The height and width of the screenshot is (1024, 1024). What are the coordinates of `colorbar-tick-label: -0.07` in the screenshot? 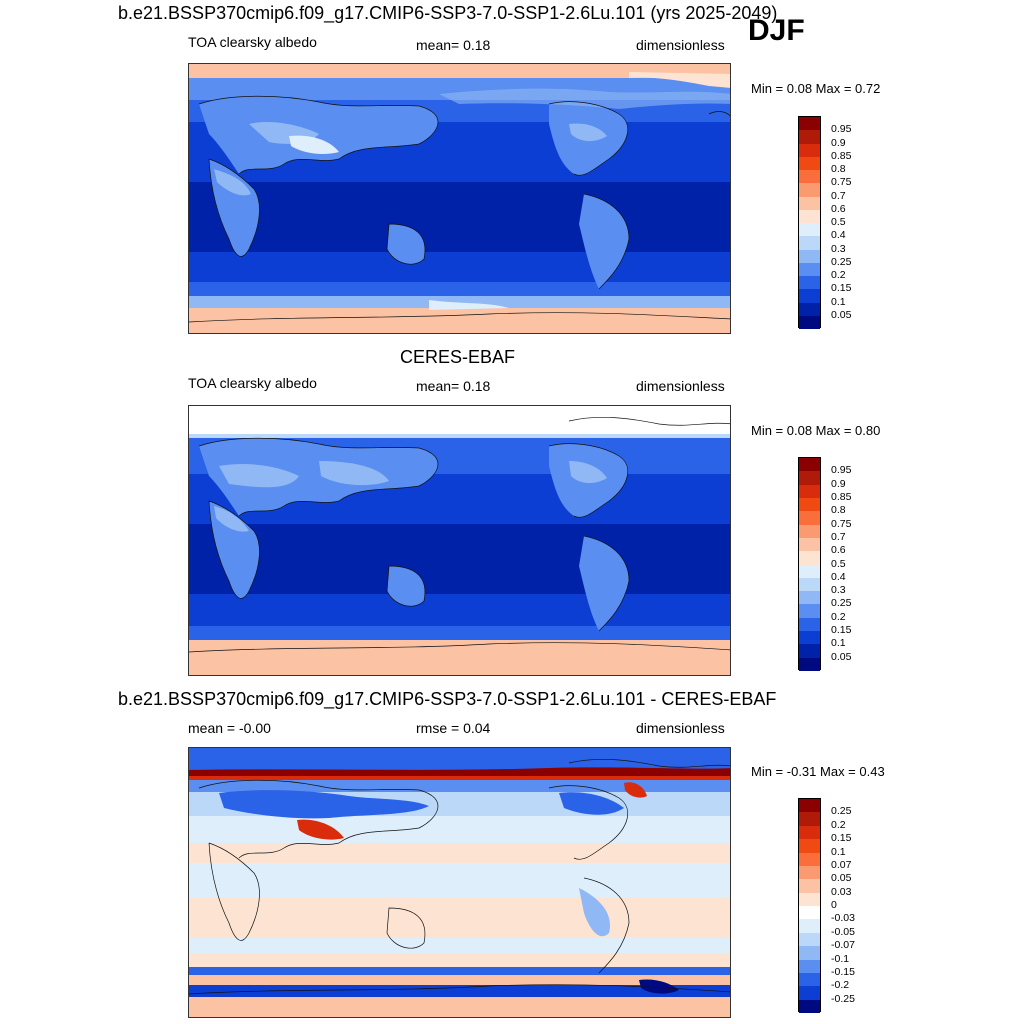 It's located at (843, 945).